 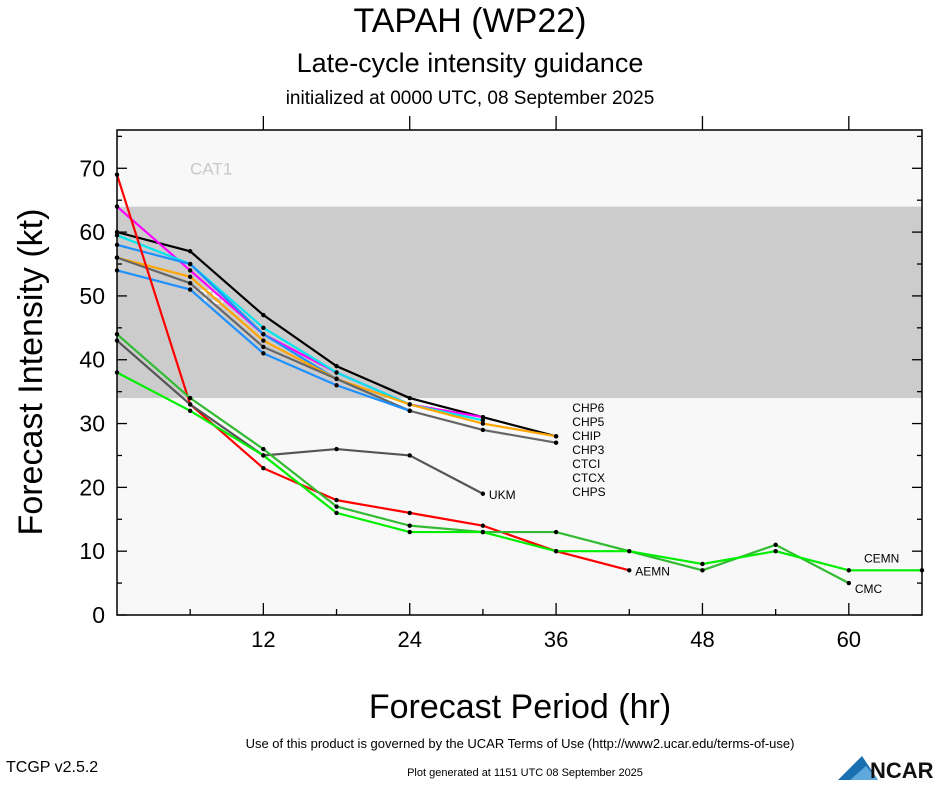 What do you see at coordinates (52, 767) in the screenshot?
I see `version-label: TCGP v2.5.2` at bounding box center [52, 767].